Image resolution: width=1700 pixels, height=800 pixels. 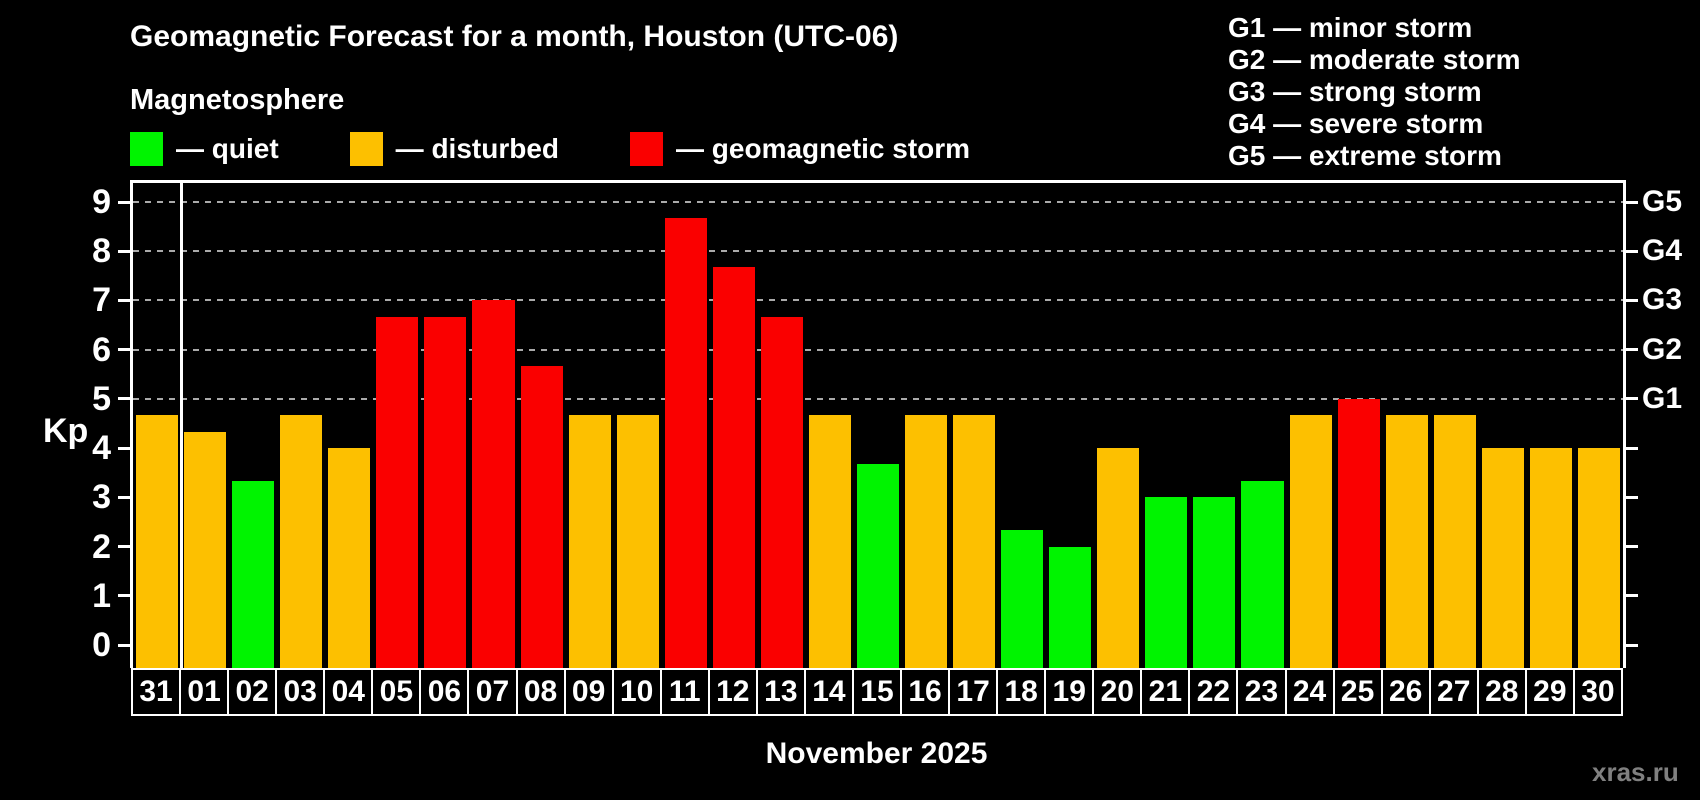 I want to click on watermark: xras.ru, so click(x=1635, y=772).